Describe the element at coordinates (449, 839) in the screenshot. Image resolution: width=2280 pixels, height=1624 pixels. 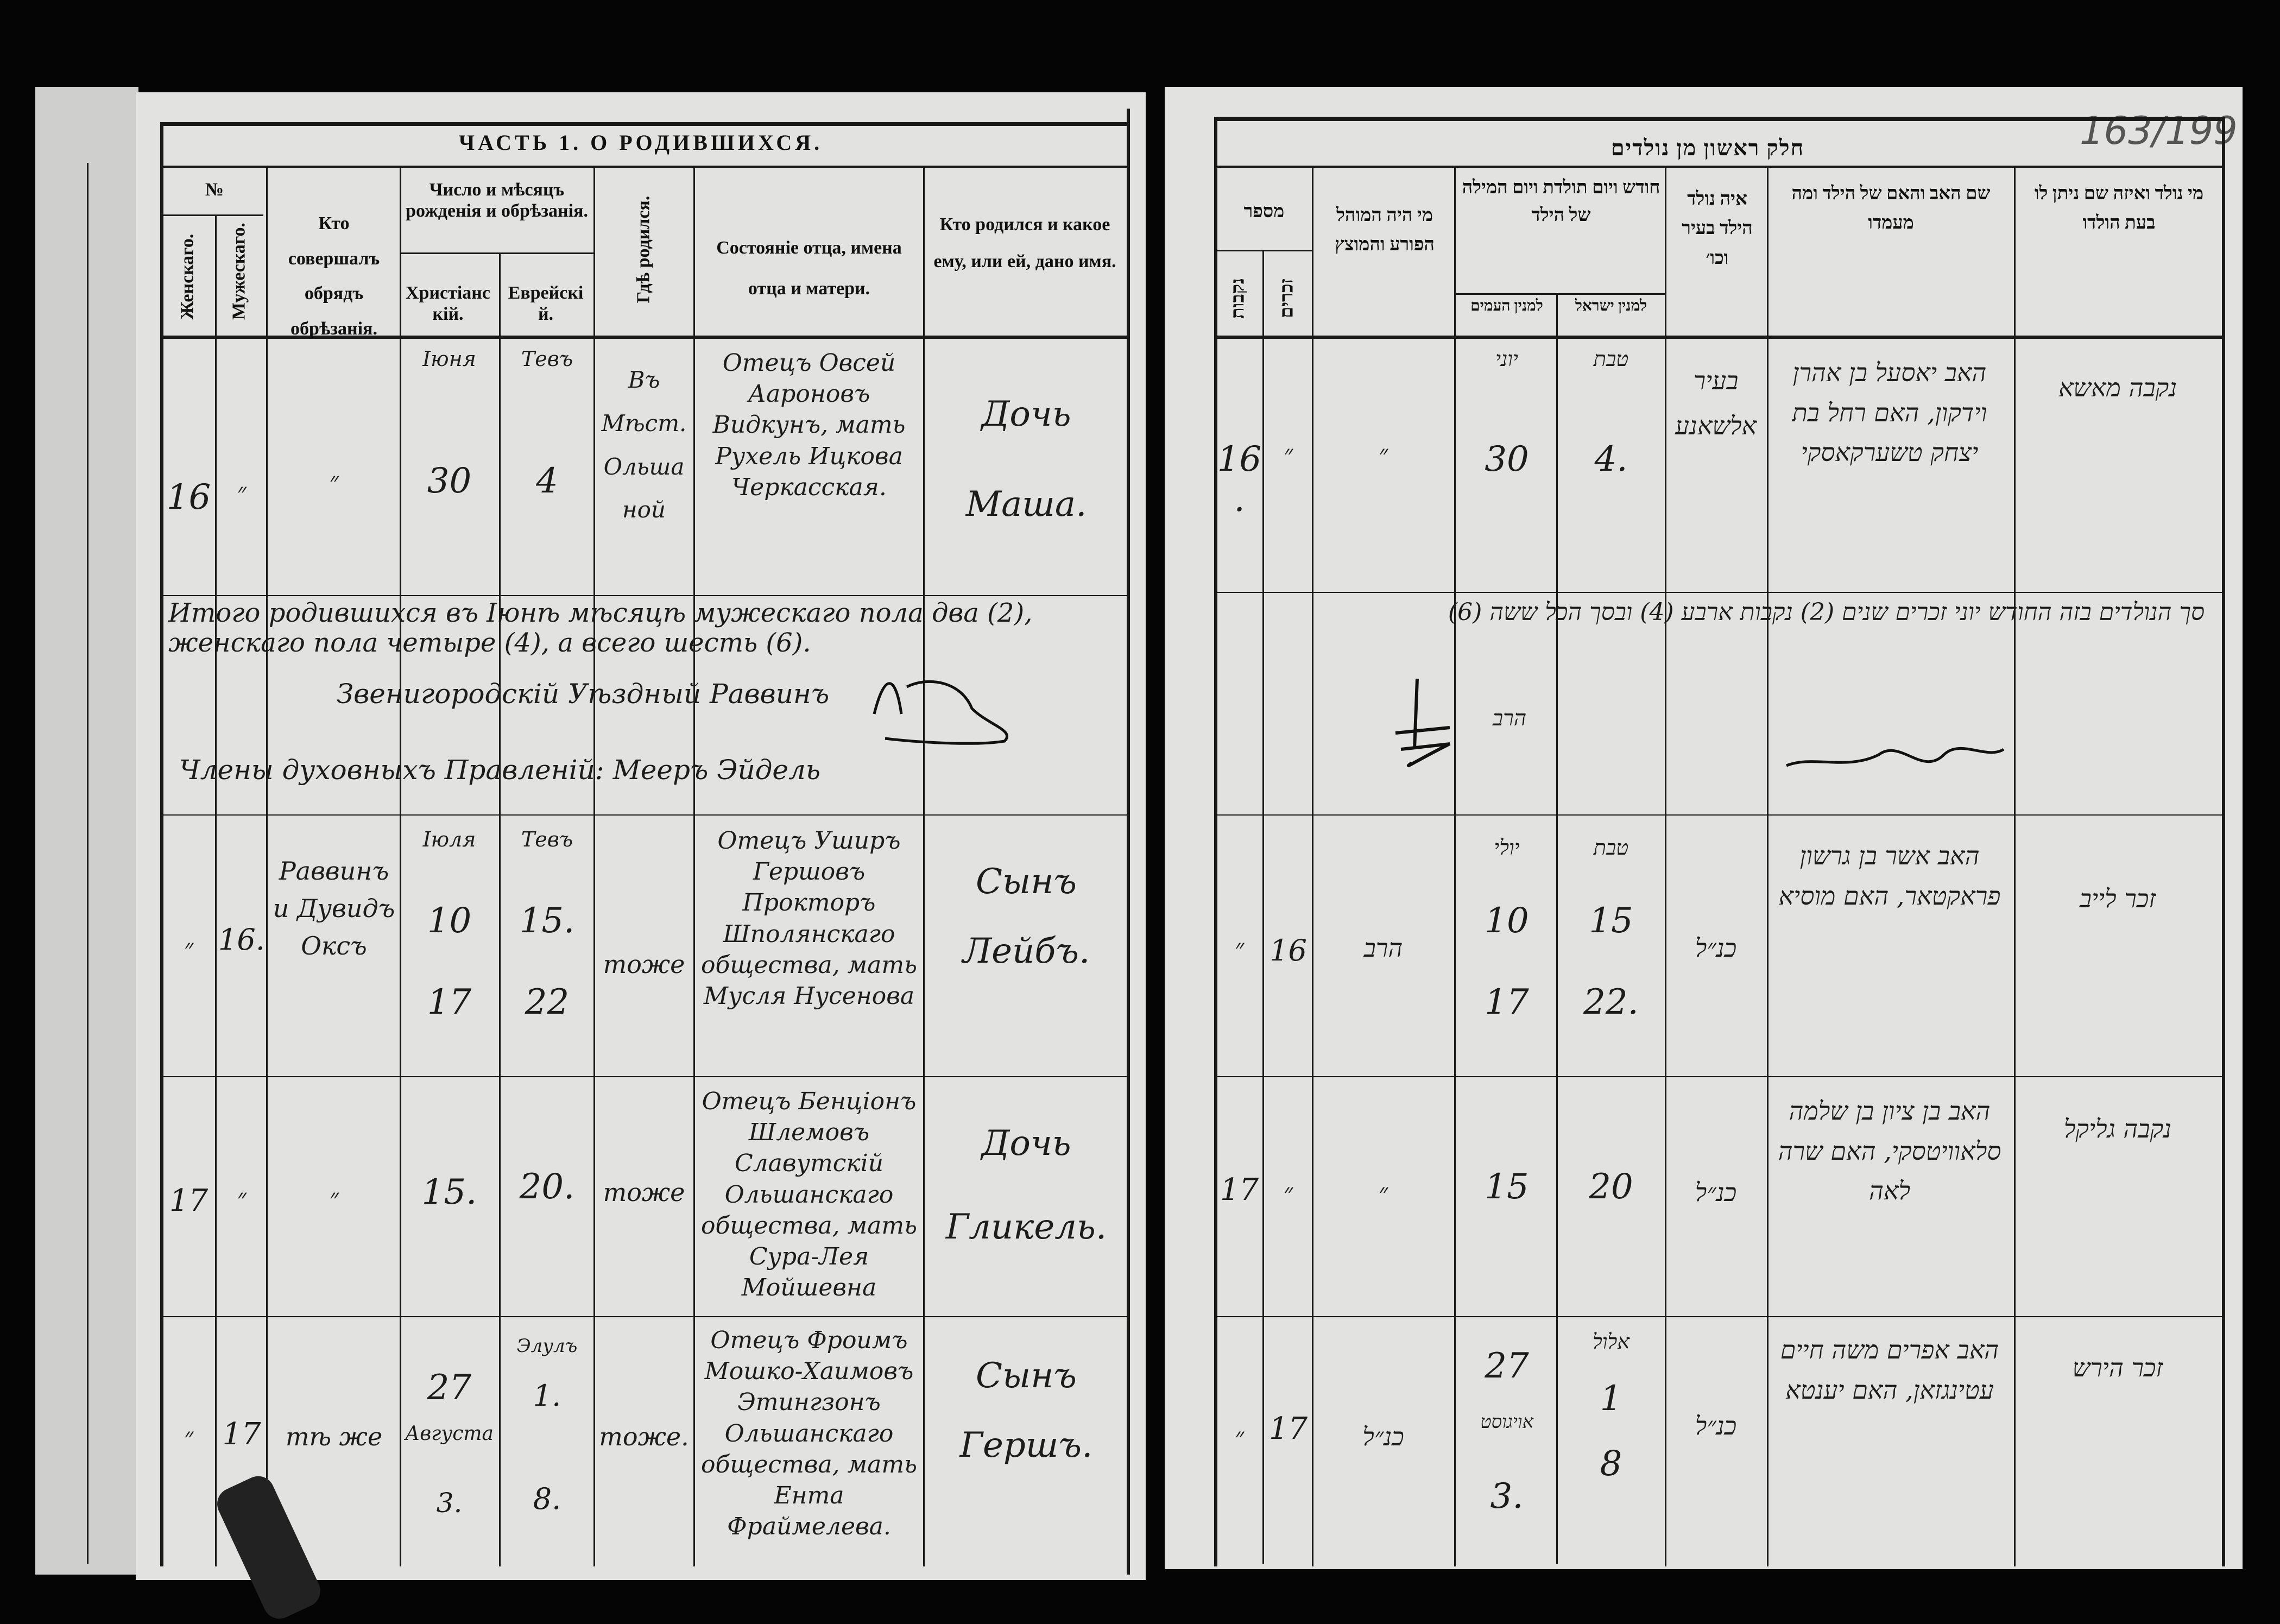
I see `christian-month: Іюля` at that location.